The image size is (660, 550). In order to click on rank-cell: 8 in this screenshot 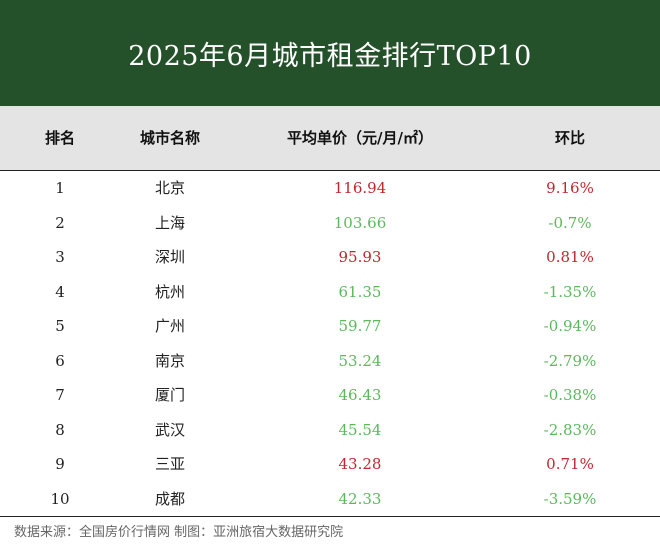, I will do `click(60, 429)`.